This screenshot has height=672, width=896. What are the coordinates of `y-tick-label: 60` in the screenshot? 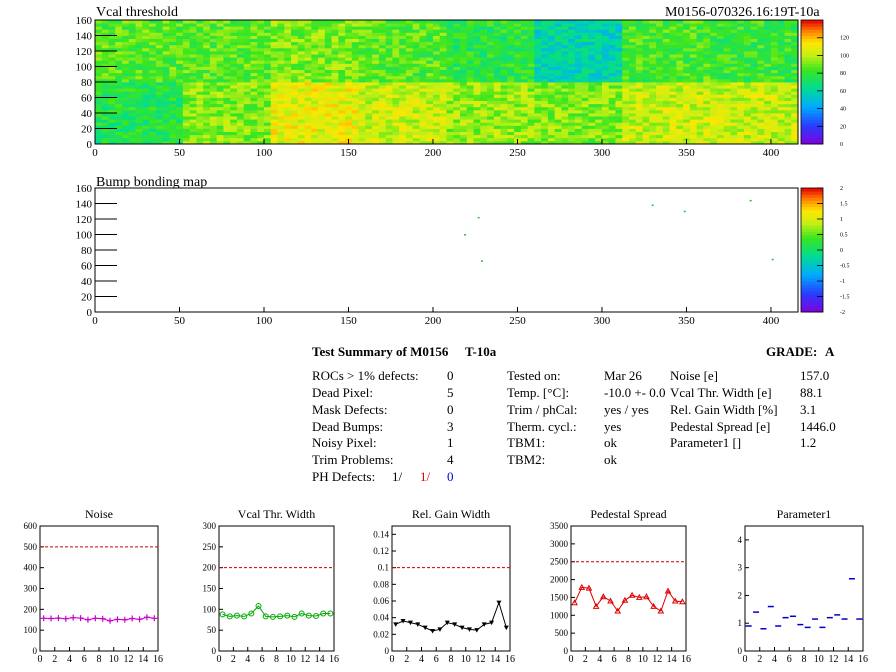 It's located at (87, 99).